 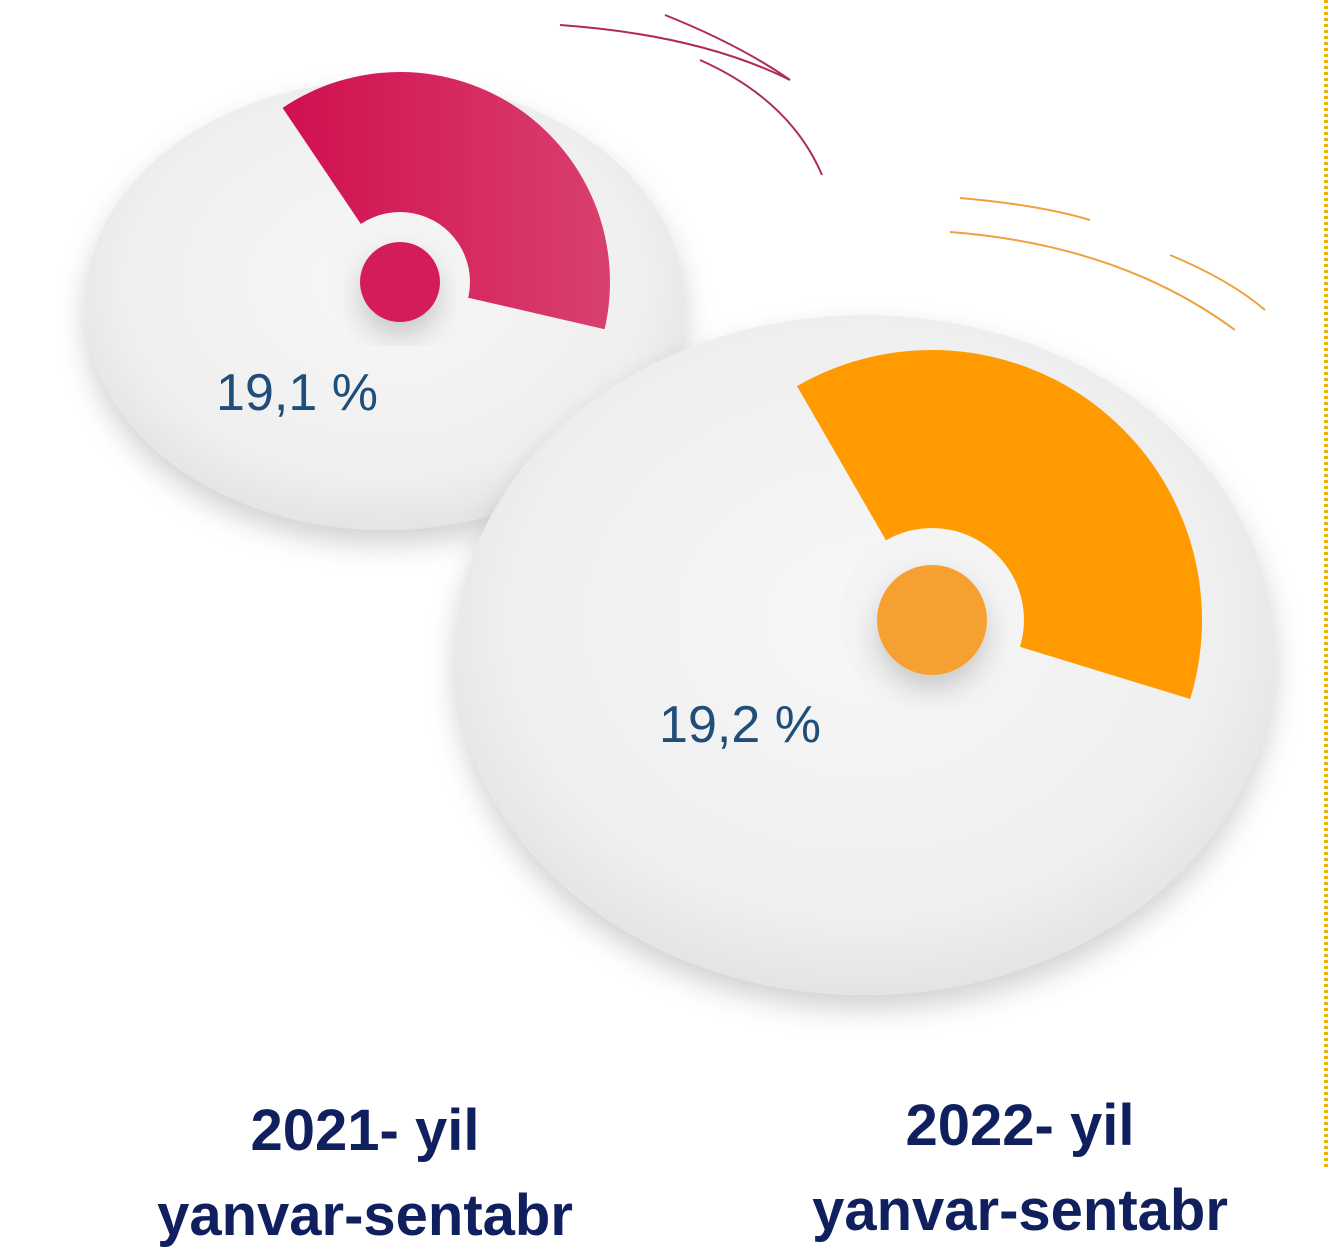 What do you see at coordinates (365, 1130) in the screenshot?
I see `year-label: 2021- yil` at bounding box center [365, 1130].